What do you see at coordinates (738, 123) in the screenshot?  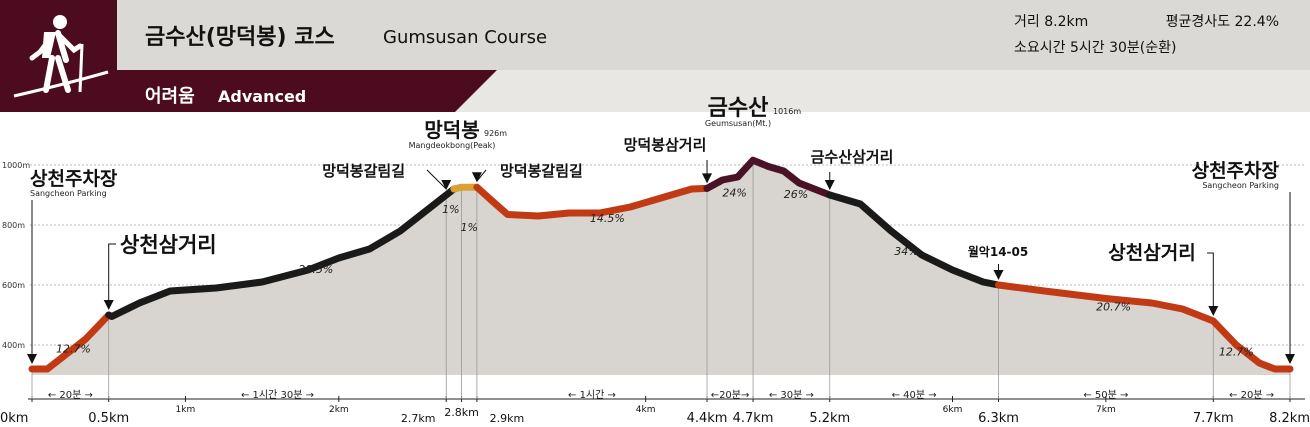 I see `landmark-subtitle: Geumsusan(Mt.)` at bounding box center [738, 123].